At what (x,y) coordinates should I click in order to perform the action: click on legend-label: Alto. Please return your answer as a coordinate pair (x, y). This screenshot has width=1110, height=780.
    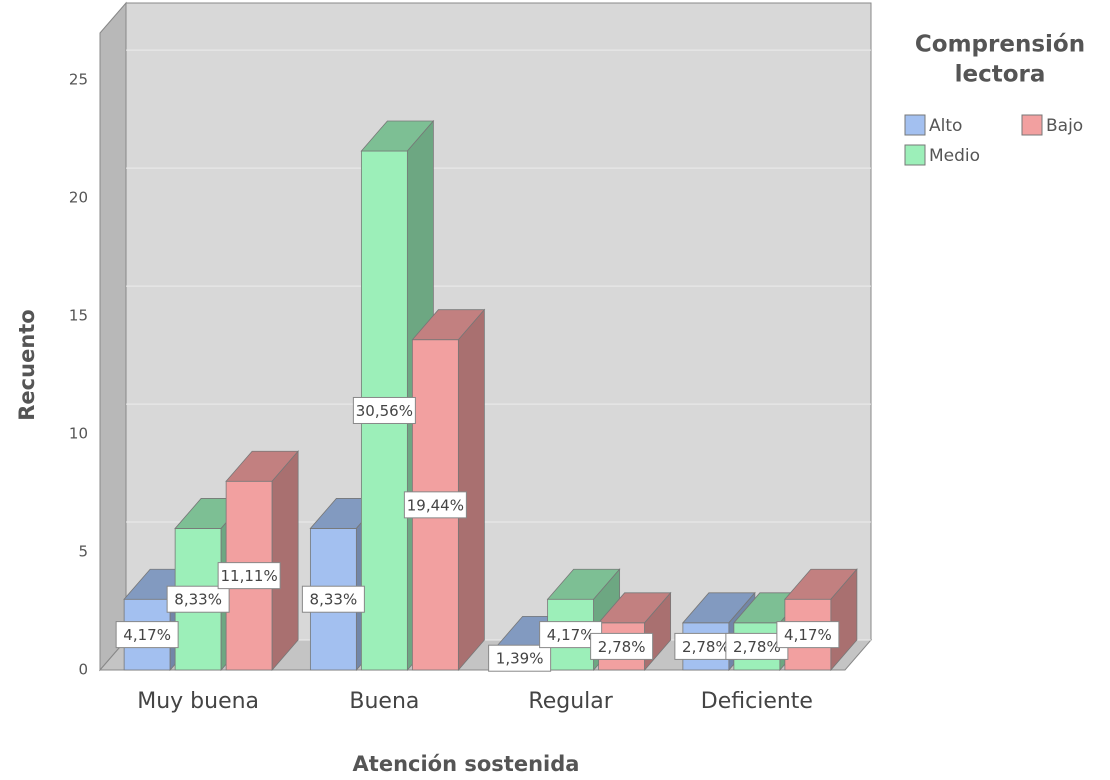
    Looking at the image, I should click on (945, 126).